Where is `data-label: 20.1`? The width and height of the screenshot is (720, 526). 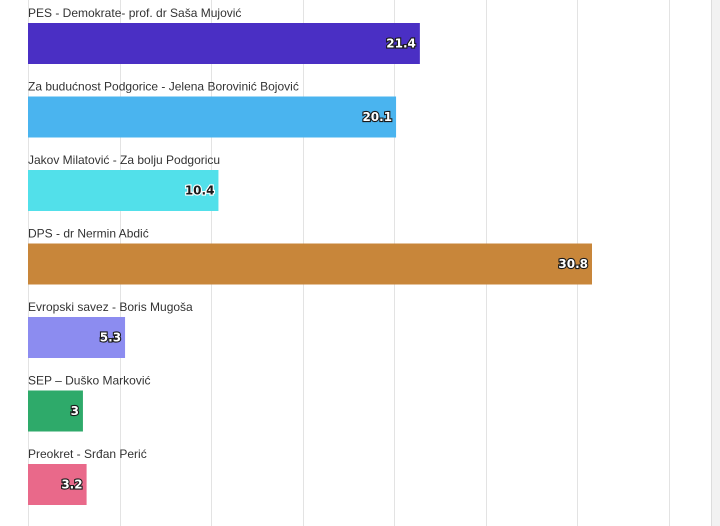 data-label: 20.1 is located at coordinates (377, 117).